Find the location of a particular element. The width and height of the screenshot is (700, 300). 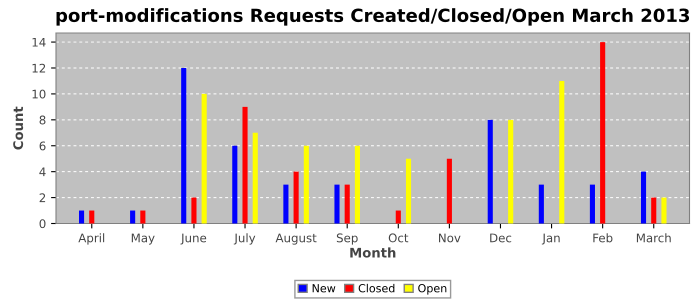

legend-label: Open is located at coordinates (432, 289).